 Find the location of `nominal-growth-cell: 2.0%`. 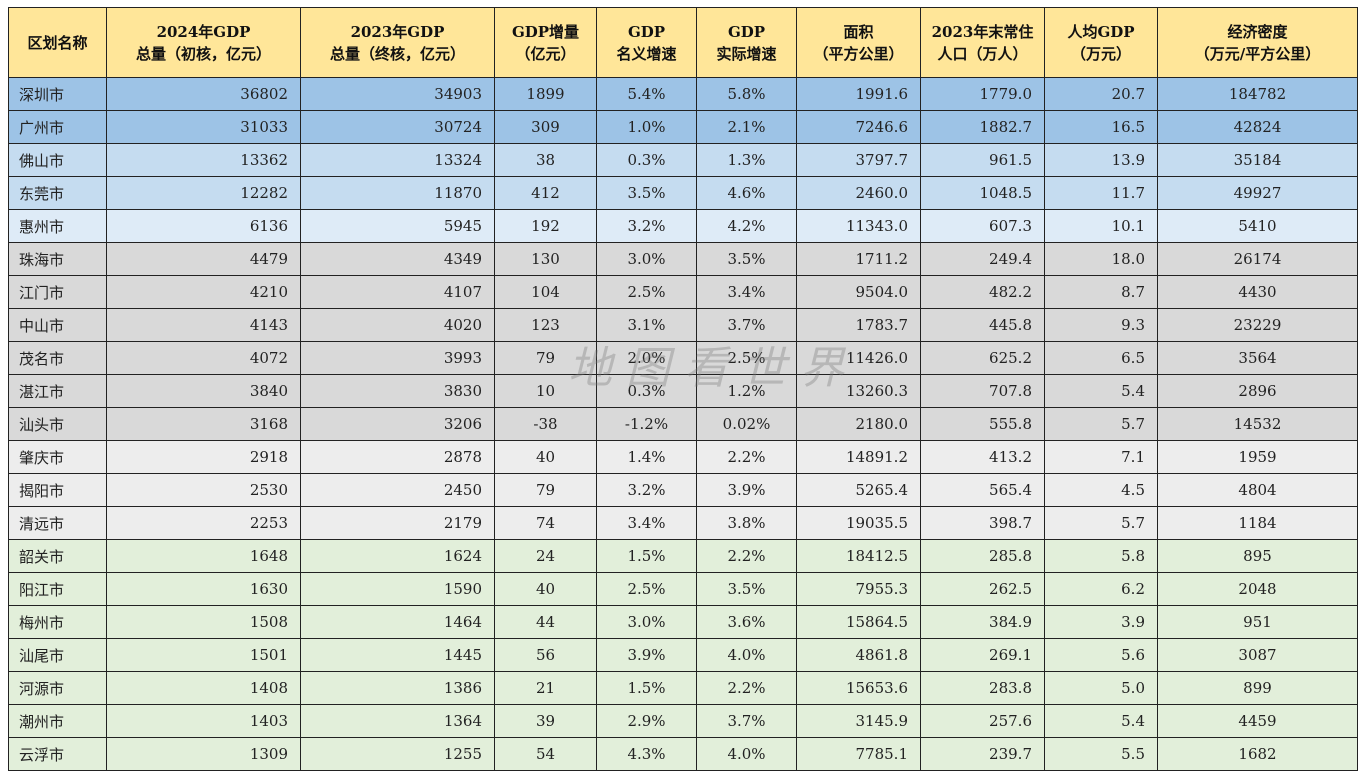

nominal-growth-cell: 2.0% is located at coordinates (646, 358).